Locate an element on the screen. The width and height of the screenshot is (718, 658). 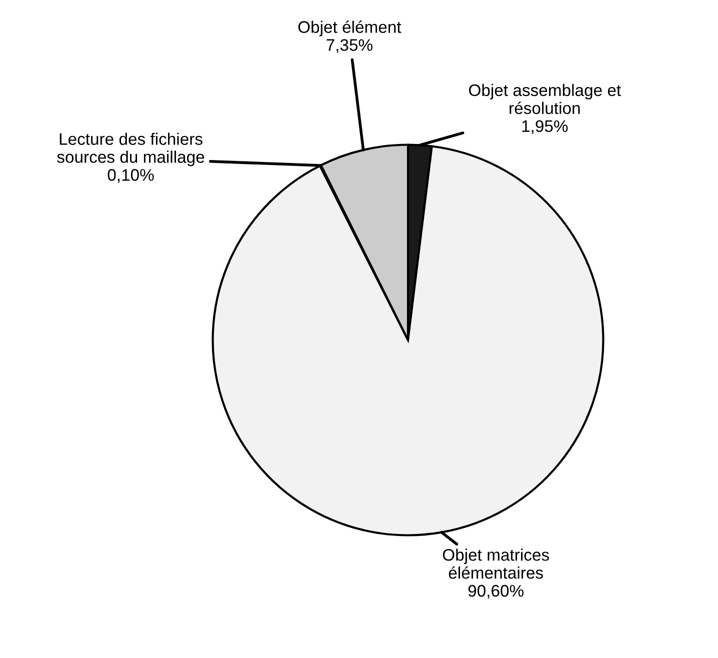
slice-label: Objet assemblage et résolution is located at coordinates (545, 99).